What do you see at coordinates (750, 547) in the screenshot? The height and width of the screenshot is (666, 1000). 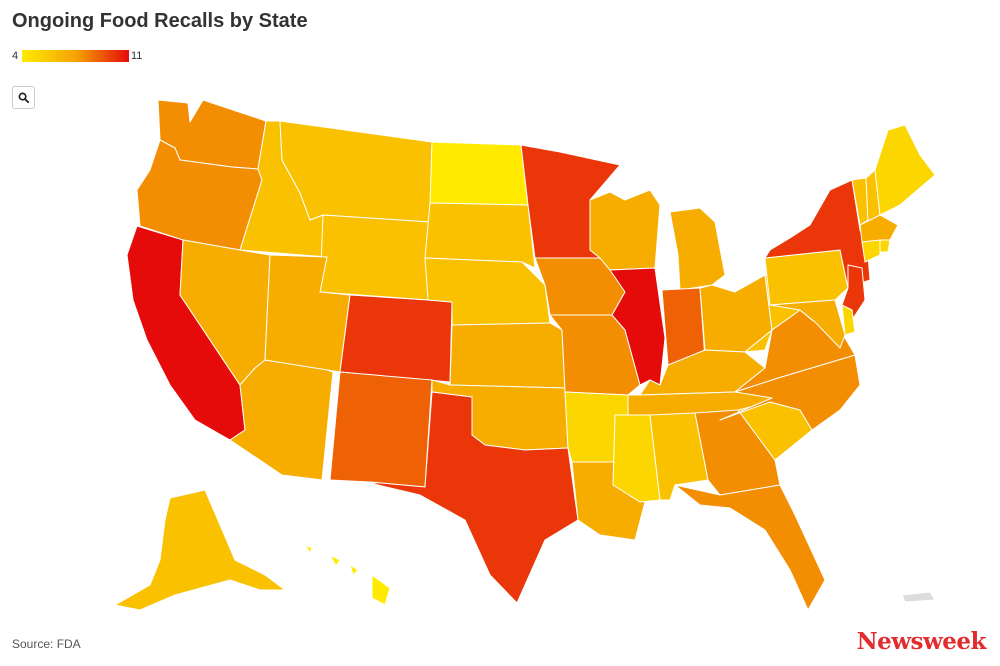 I see `state-fl` at bounding box center [750, 547].